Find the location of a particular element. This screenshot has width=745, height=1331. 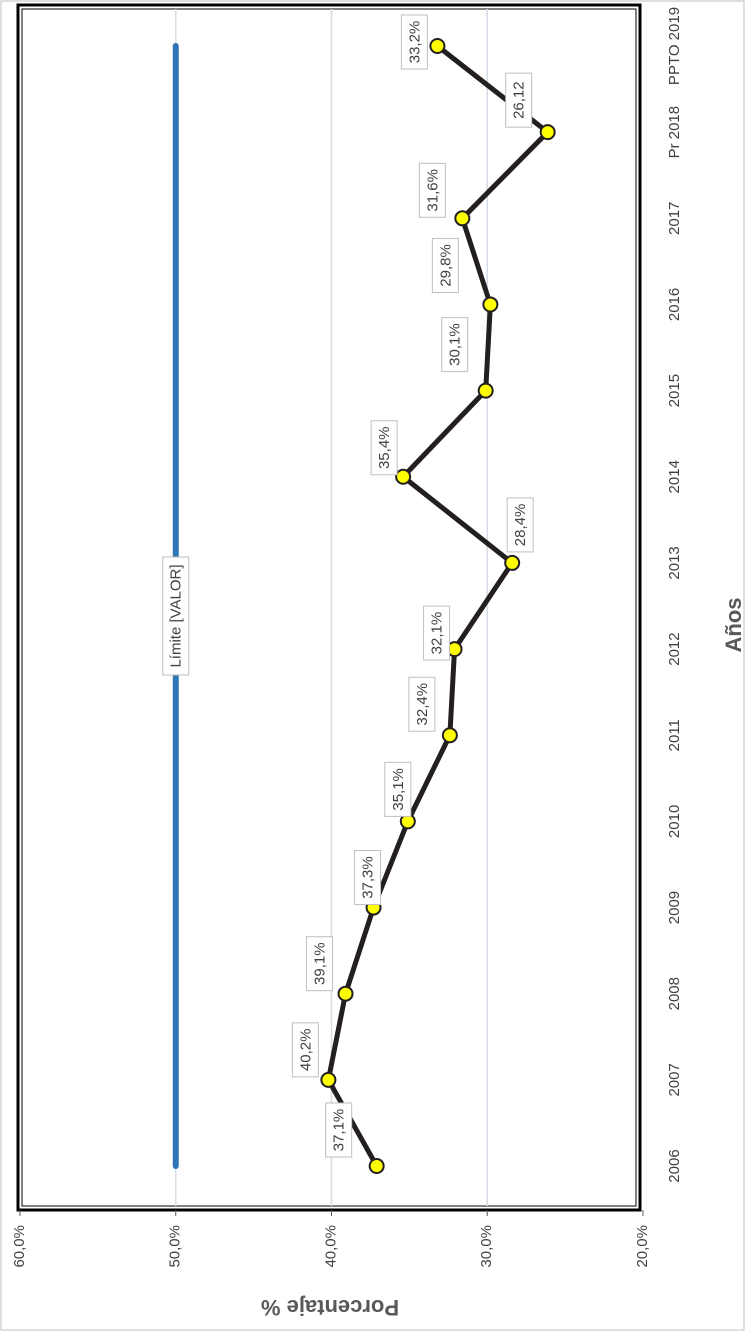

label-text: 30,1% is located at coordinates (455, 344).